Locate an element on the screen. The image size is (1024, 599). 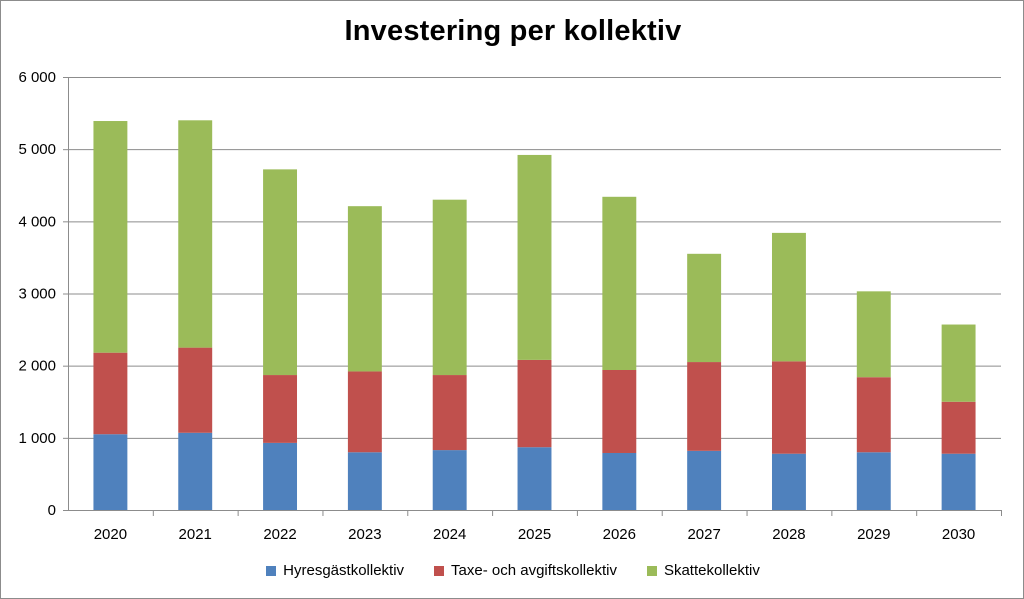
legend-label: Taxe- och avgiftskollektiv is located at coordinates (534, 570).